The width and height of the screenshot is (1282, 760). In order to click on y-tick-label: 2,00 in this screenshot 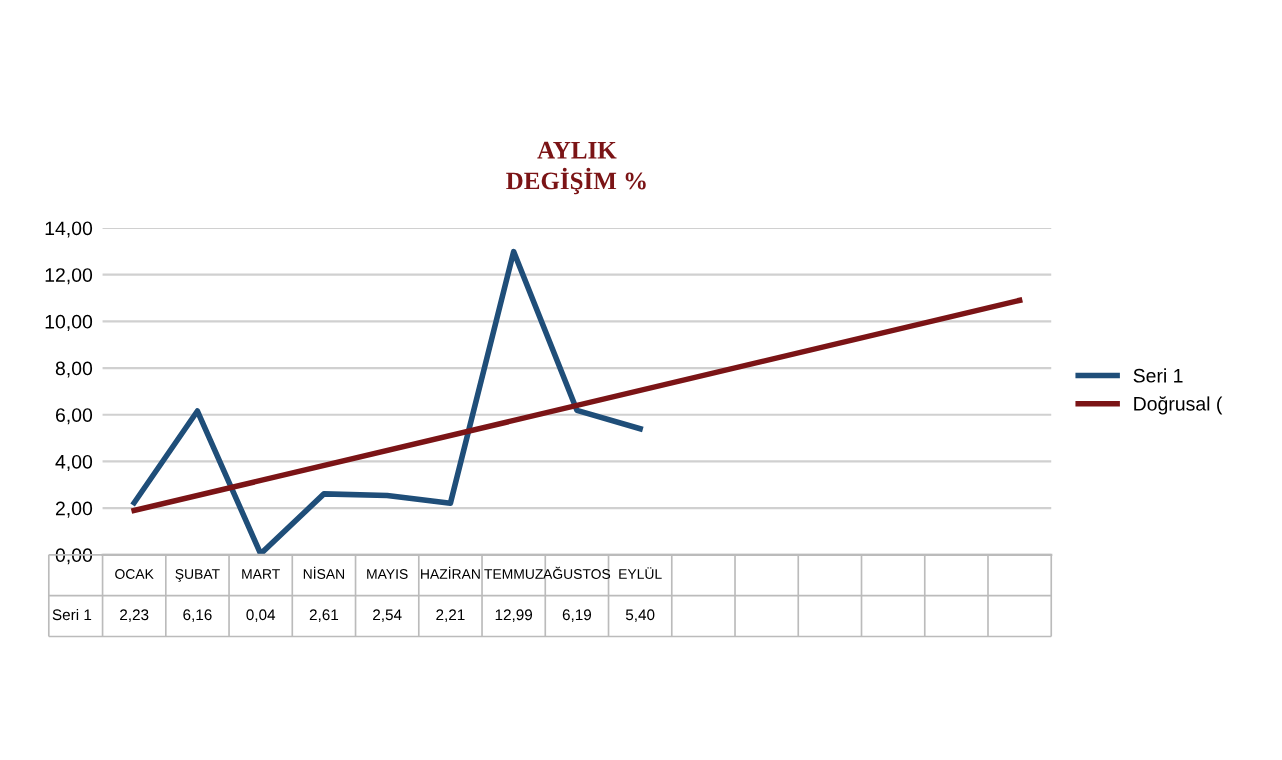, I will do `click(74, 509)`.